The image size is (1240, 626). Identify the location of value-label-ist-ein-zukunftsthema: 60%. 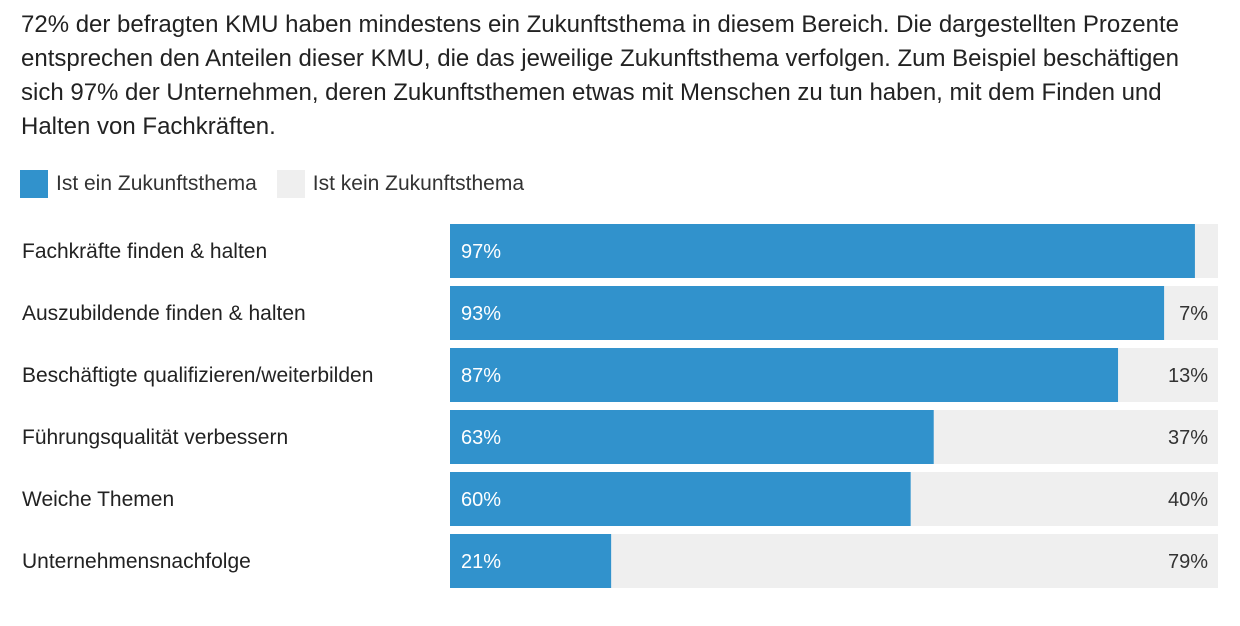
(481, 500).